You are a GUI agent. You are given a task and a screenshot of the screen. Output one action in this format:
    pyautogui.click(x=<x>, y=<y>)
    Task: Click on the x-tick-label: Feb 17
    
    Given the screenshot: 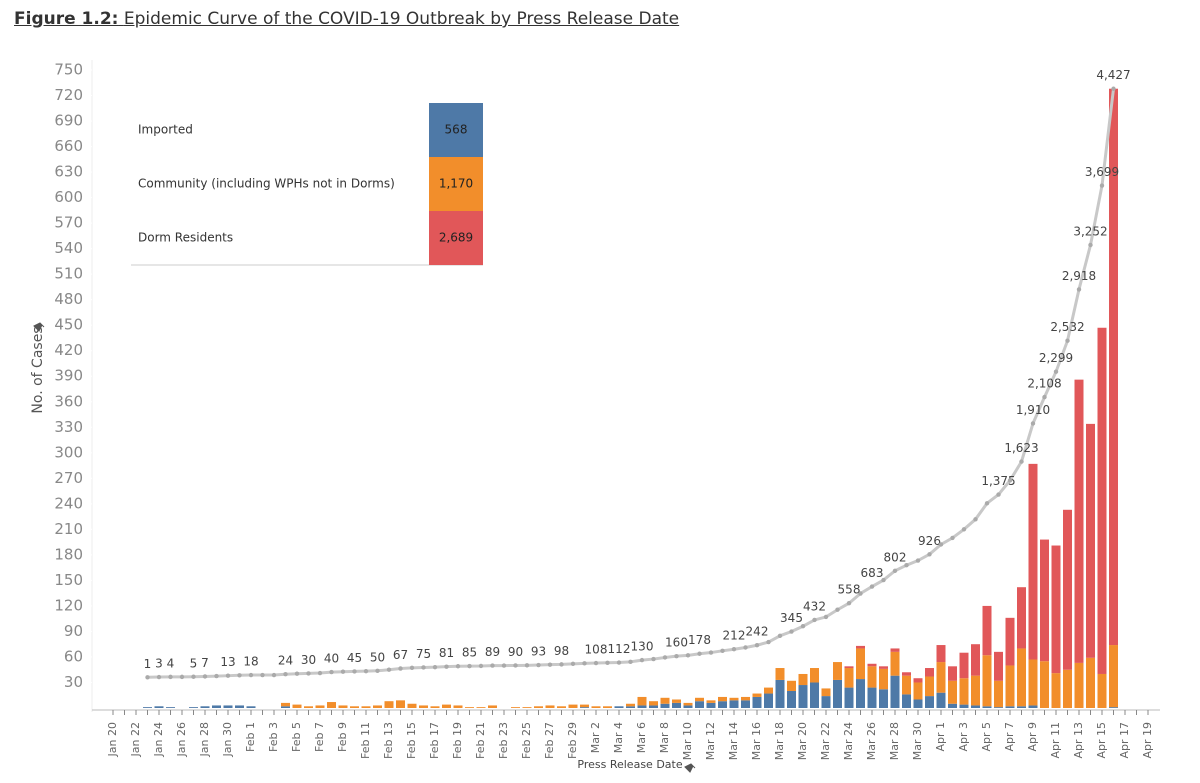 What is the action you would take?
    pyautogui.click(x=434, y=740)
    